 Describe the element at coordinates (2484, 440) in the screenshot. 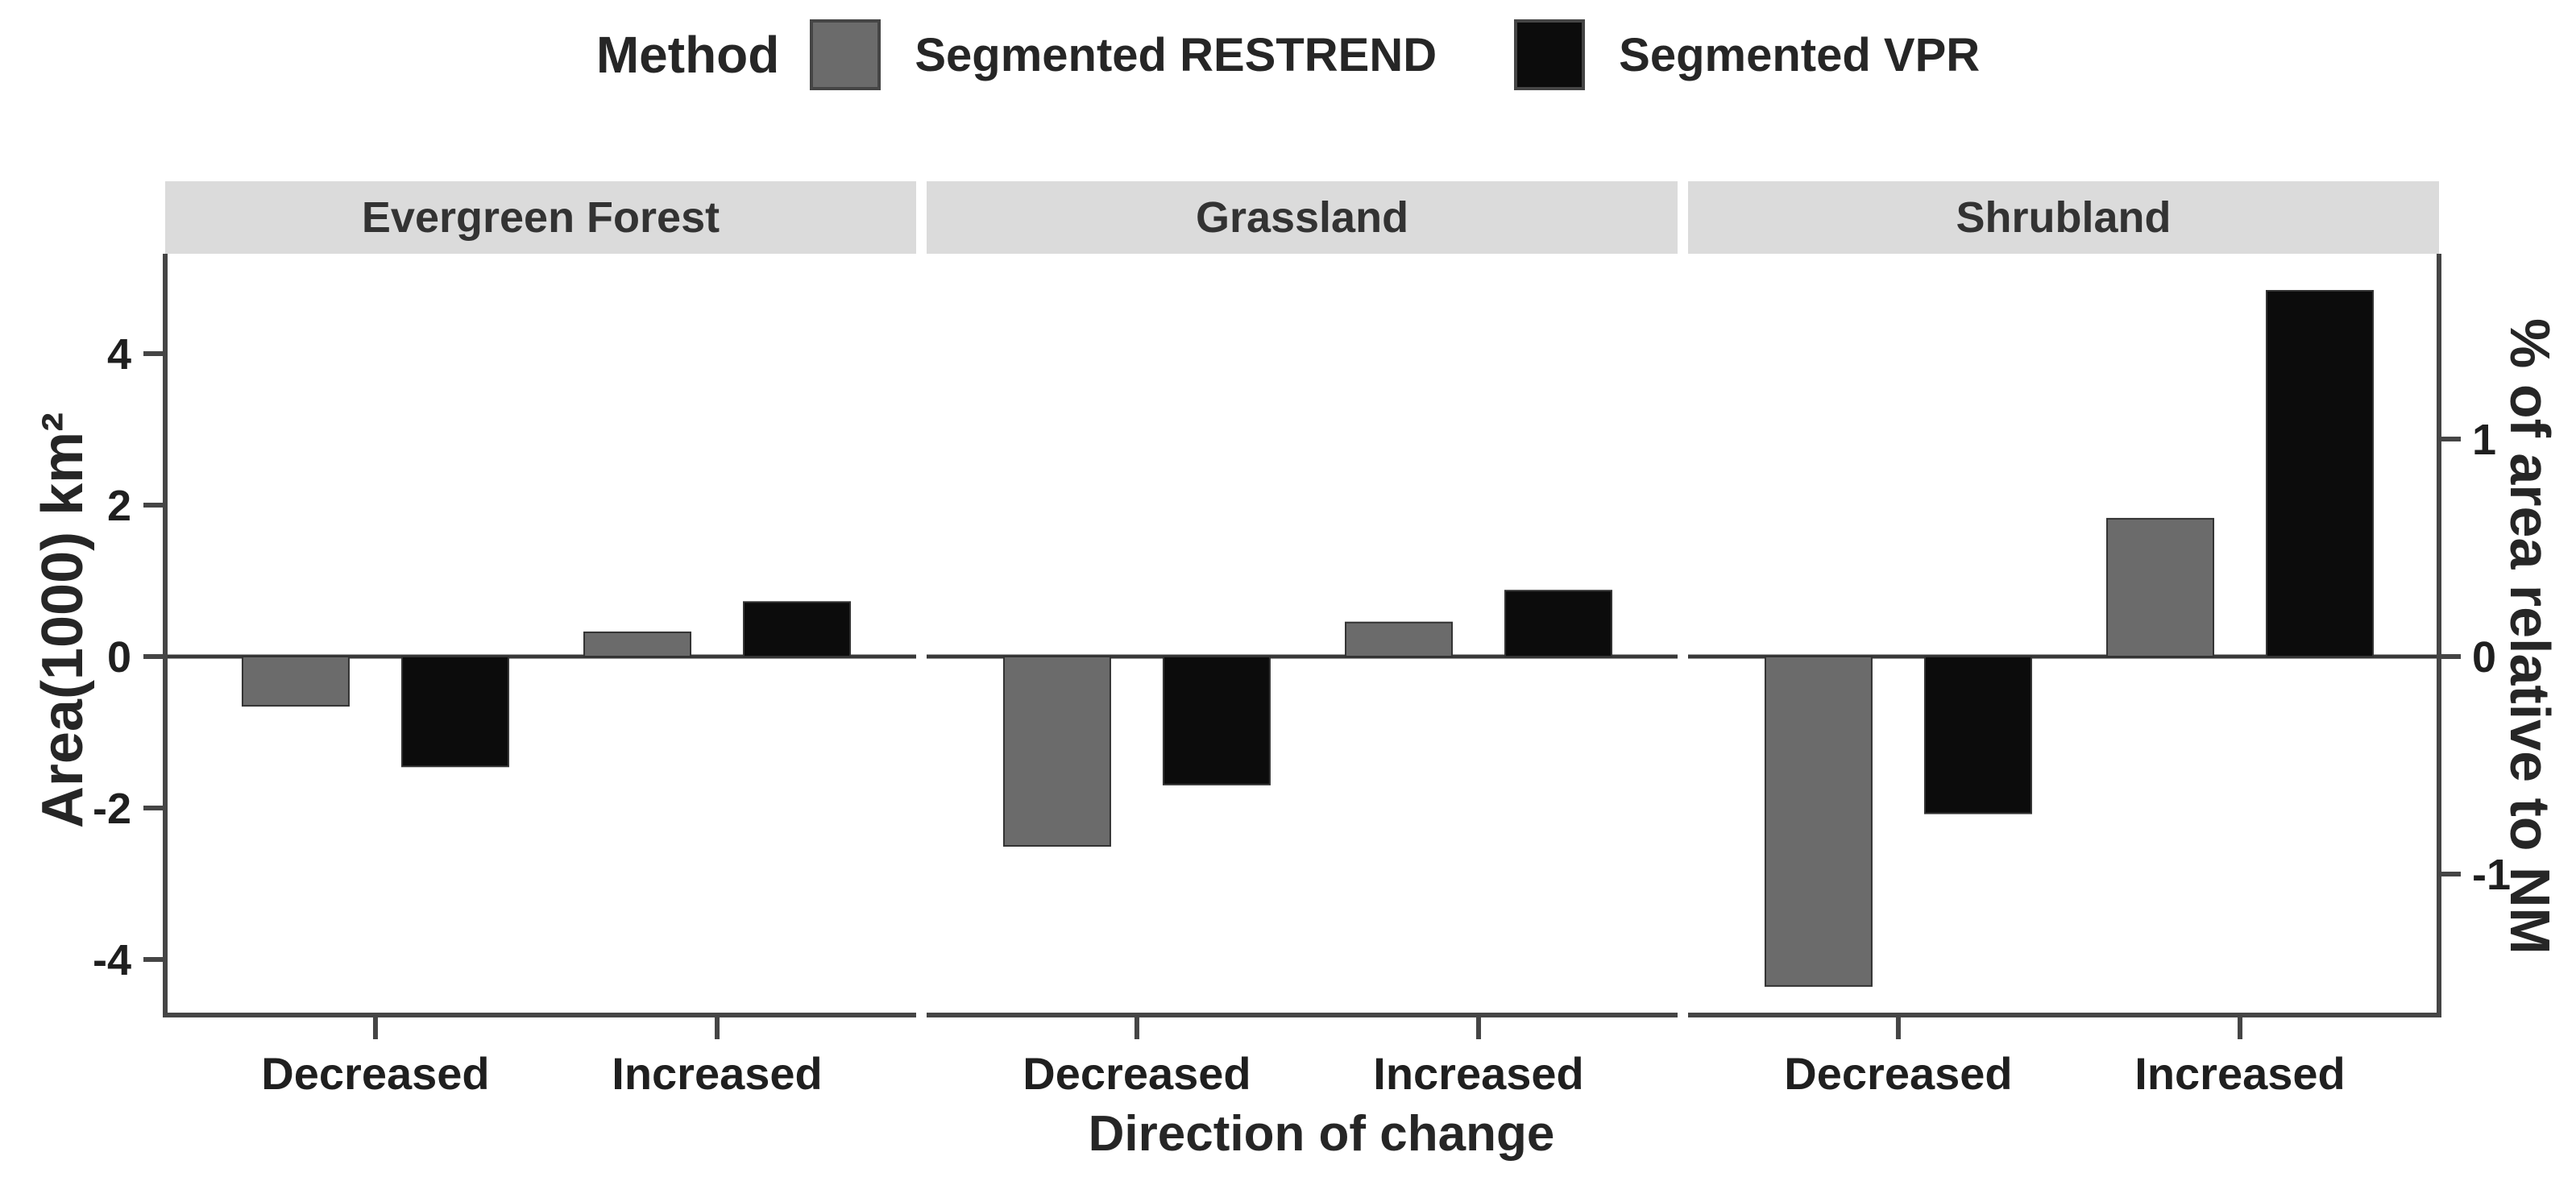

I see `right-tick-label: 1` at that location.